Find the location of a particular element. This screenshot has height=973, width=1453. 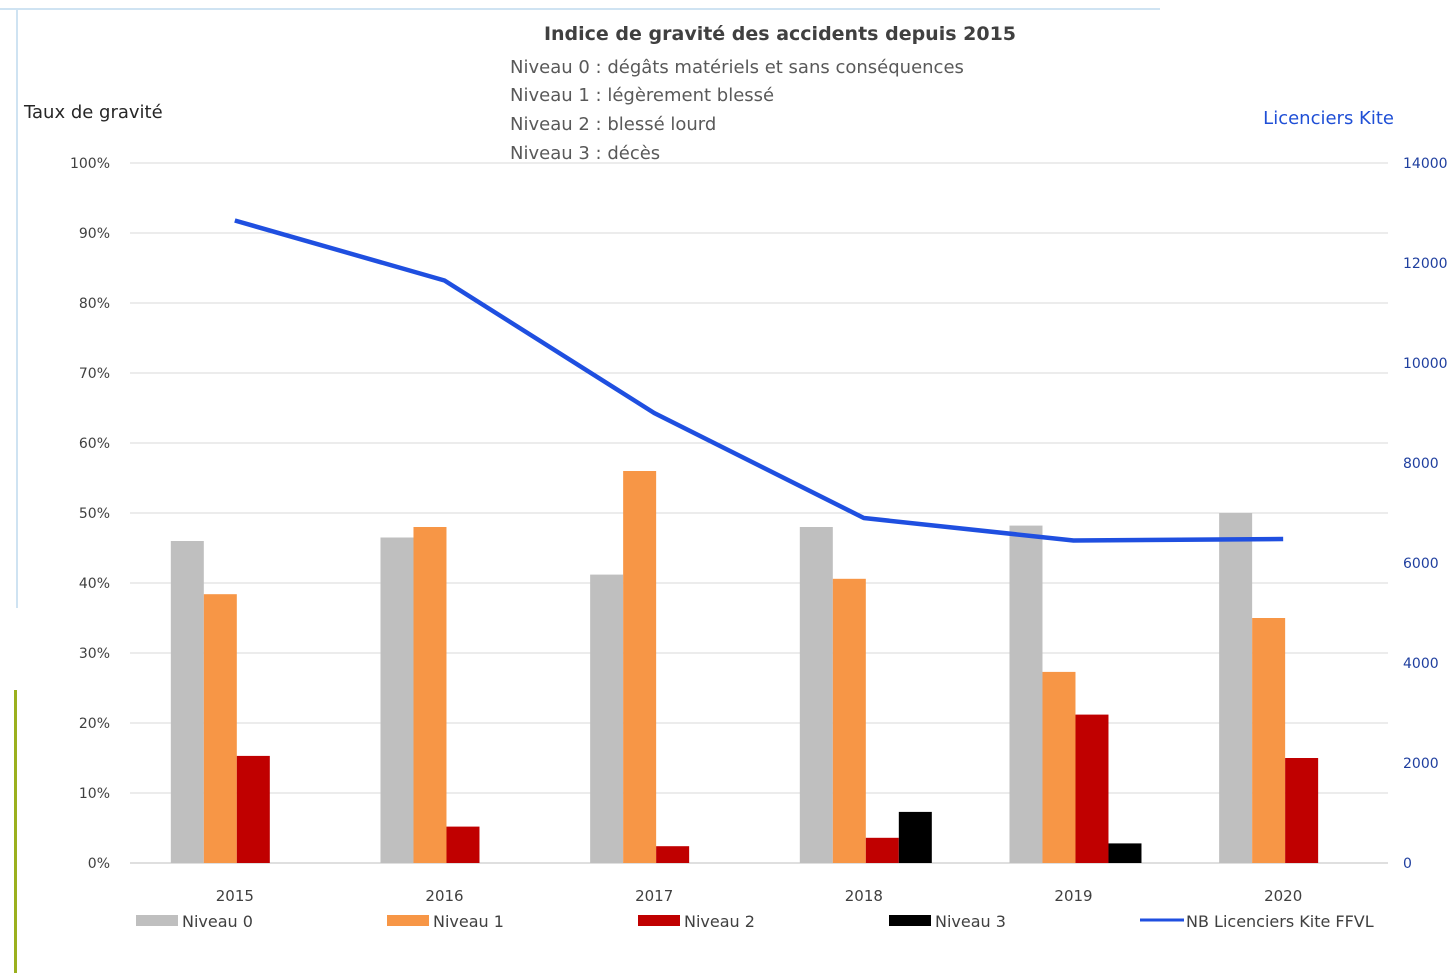

y2-tick-label: 10000 is located at coordinates (1425, 364).